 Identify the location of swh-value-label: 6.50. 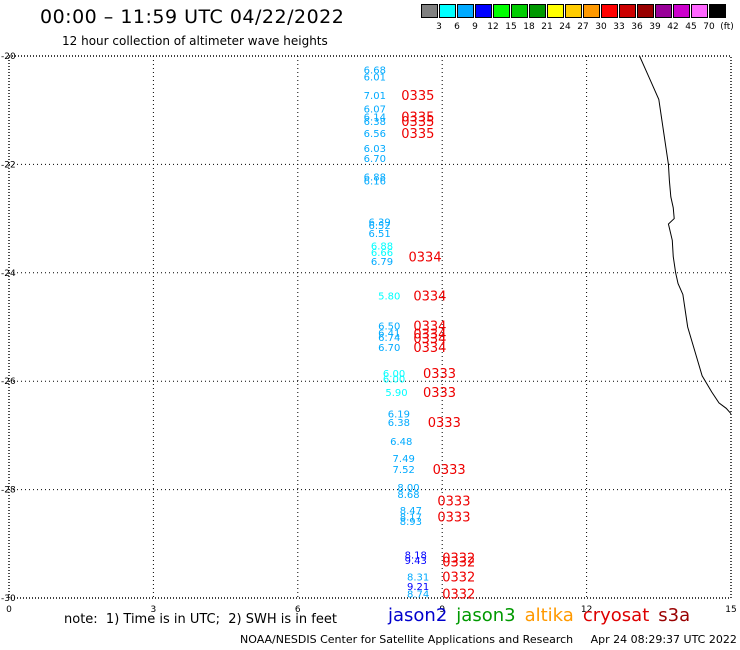
(389, 326).